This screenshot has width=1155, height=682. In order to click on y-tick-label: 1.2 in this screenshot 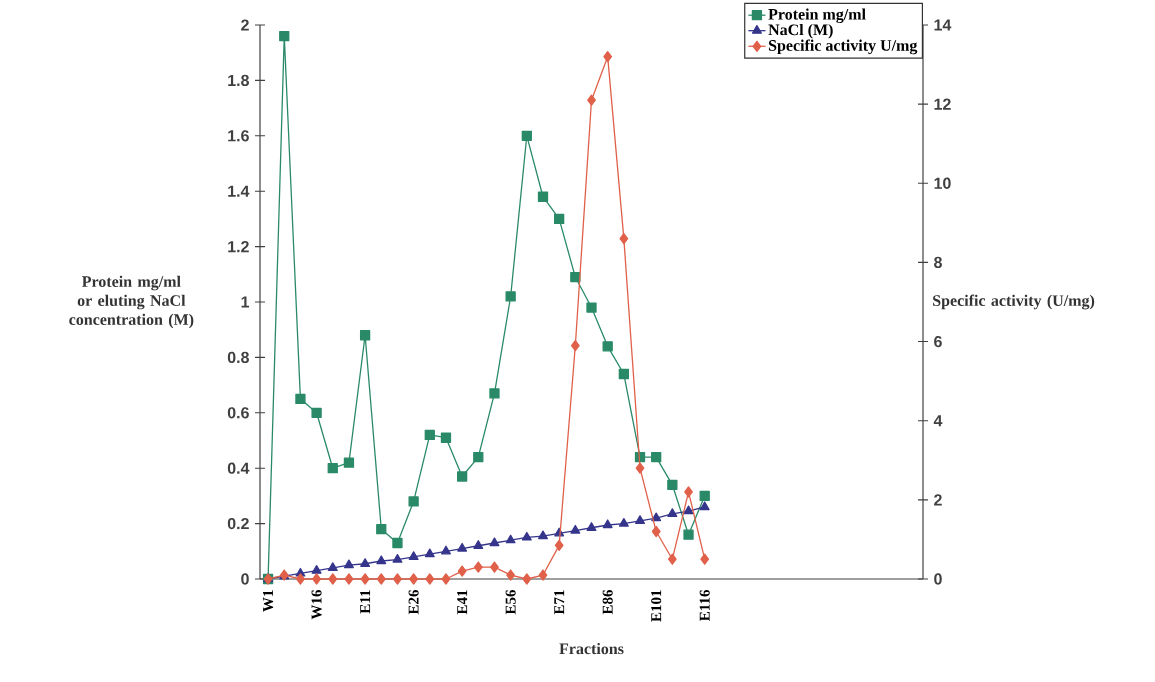, I will do `click(238, 247)`.